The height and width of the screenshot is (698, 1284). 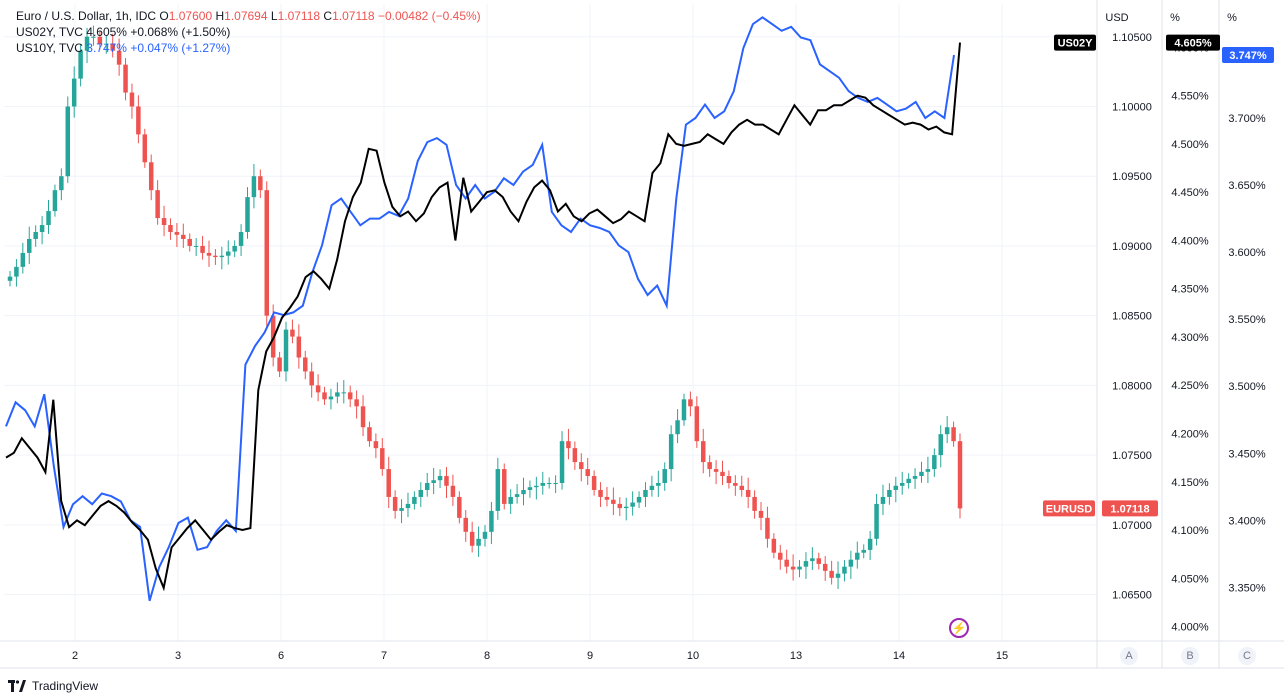 What do you see at coordinates (248, 32) in the screenshot?
I see `legend-row-us02y: US02Y, TVC 4.605% +0.068% (+1.50%)` at bounding box center [248, 32].